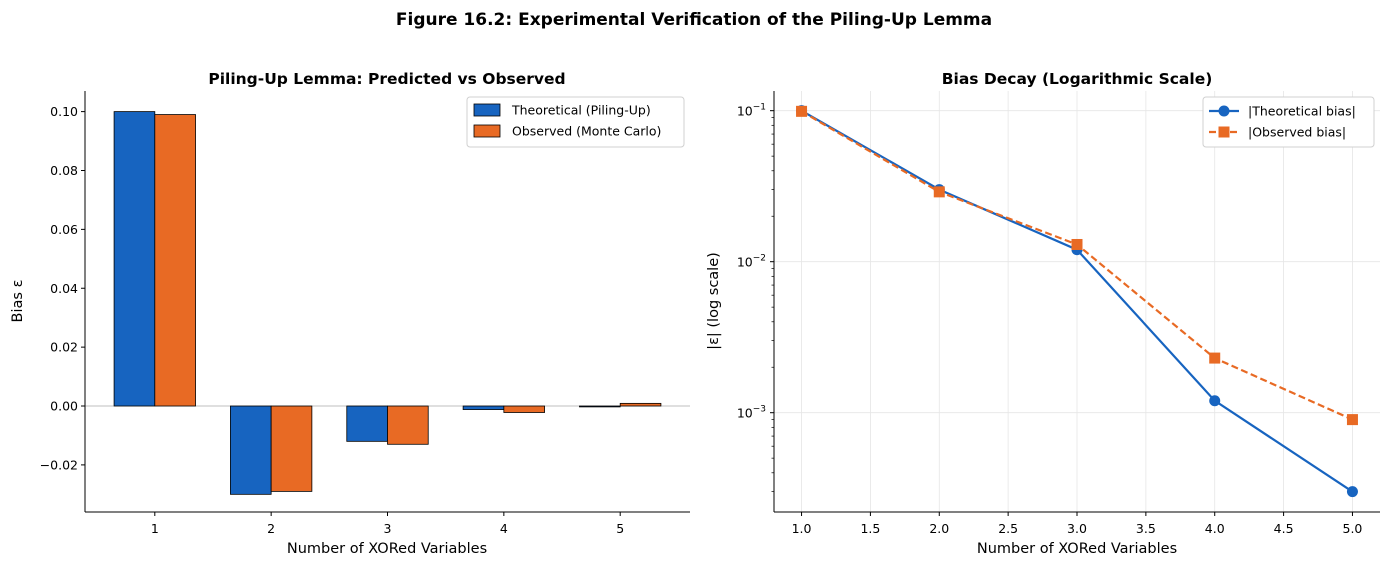 Image resolution: width=1389 pixels, height=566 pixels. I want to click on line-chart-xtick-label: 1.5, so click(870, 528).